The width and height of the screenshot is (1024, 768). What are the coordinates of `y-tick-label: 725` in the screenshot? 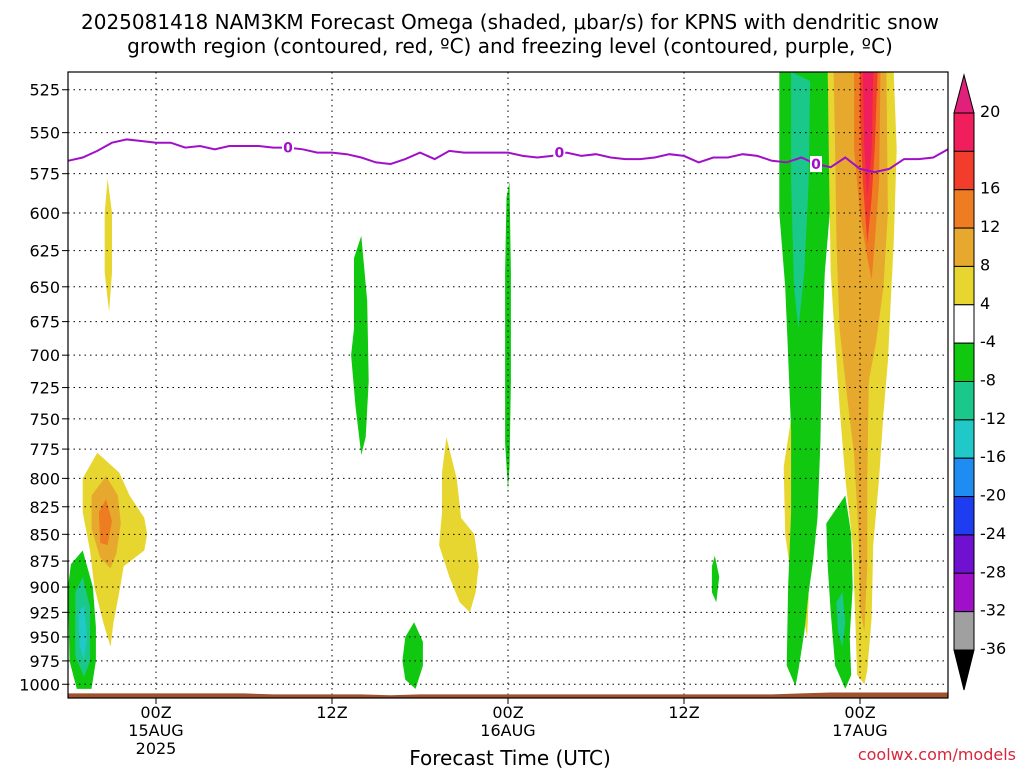 It's located at (44, 388).